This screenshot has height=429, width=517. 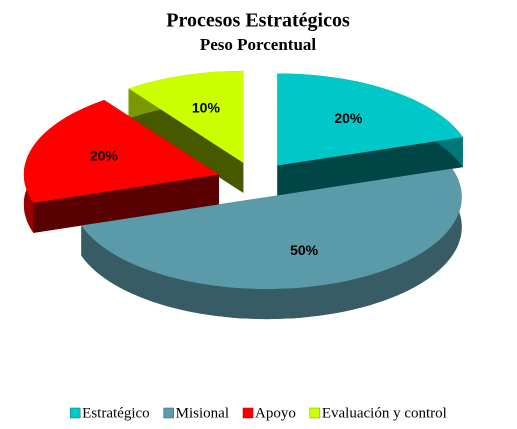 What do you see at coordinates (115, 413) in the screenshot?
I see `legend-label: Estratégico` at bounding box center [115, 413].